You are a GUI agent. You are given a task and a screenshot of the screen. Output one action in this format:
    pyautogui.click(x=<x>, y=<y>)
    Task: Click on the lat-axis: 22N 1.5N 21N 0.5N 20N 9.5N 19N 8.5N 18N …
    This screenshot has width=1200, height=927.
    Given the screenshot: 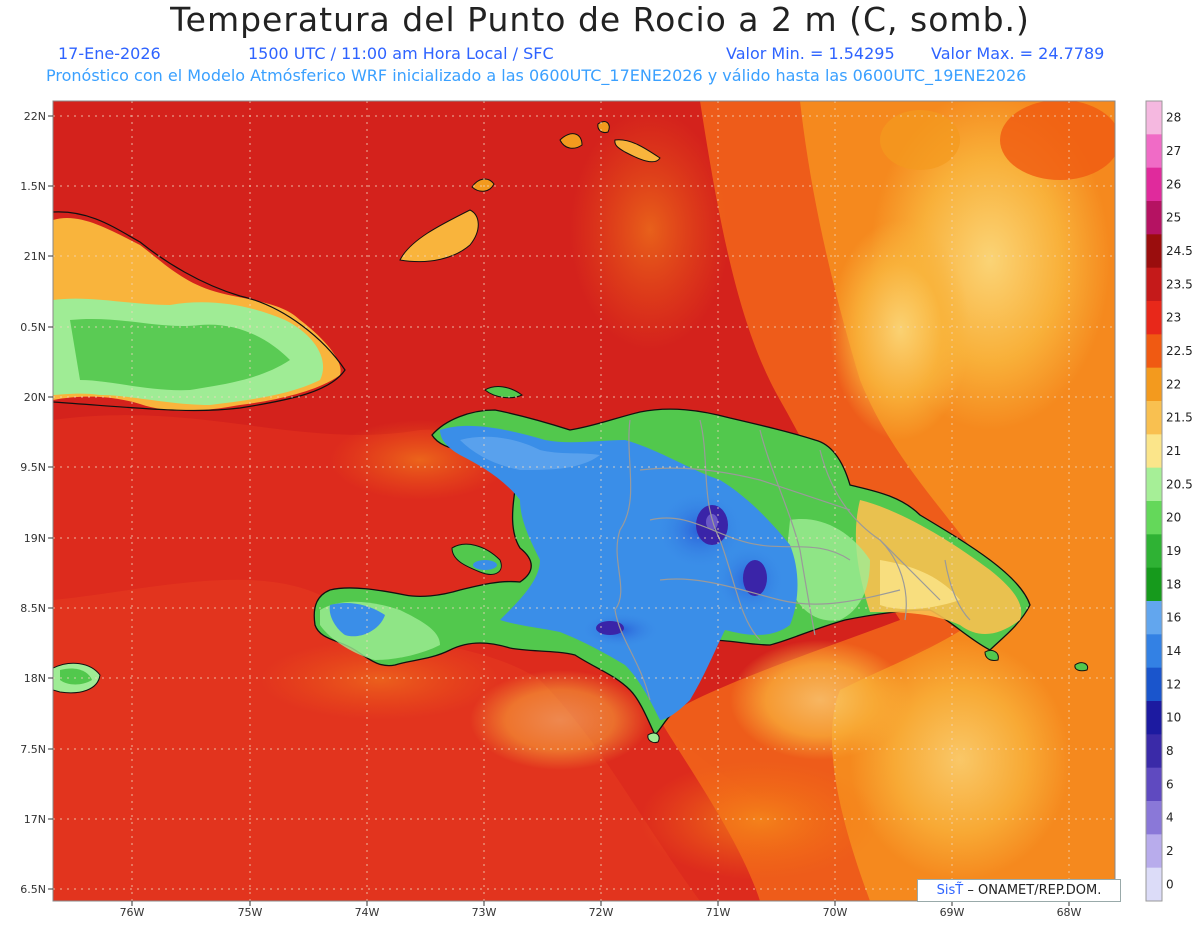 What is the action you would take?
    pyautogui.click(x=36, y=503)
    